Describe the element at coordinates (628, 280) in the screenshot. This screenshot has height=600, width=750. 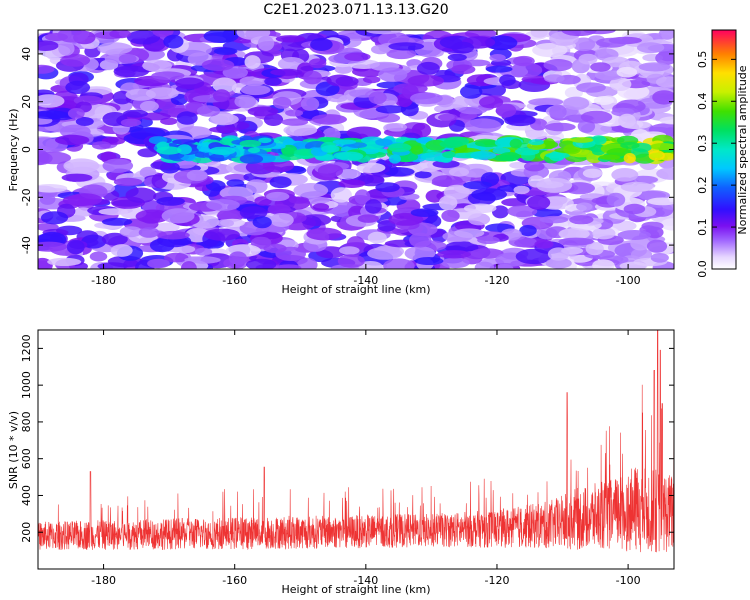
I see `spectrogram-x-tick-label: -100` at that location.